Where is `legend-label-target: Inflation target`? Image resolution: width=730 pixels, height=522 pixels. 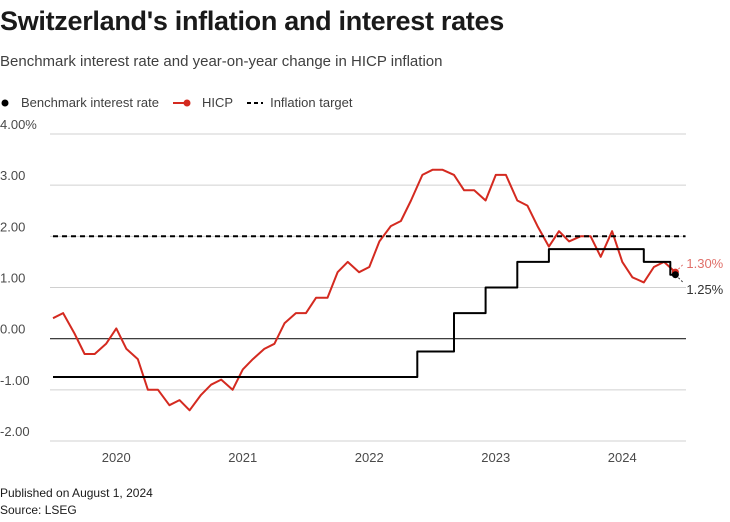
legend-label-target: Inflation target is located at coordinates (311, 102).